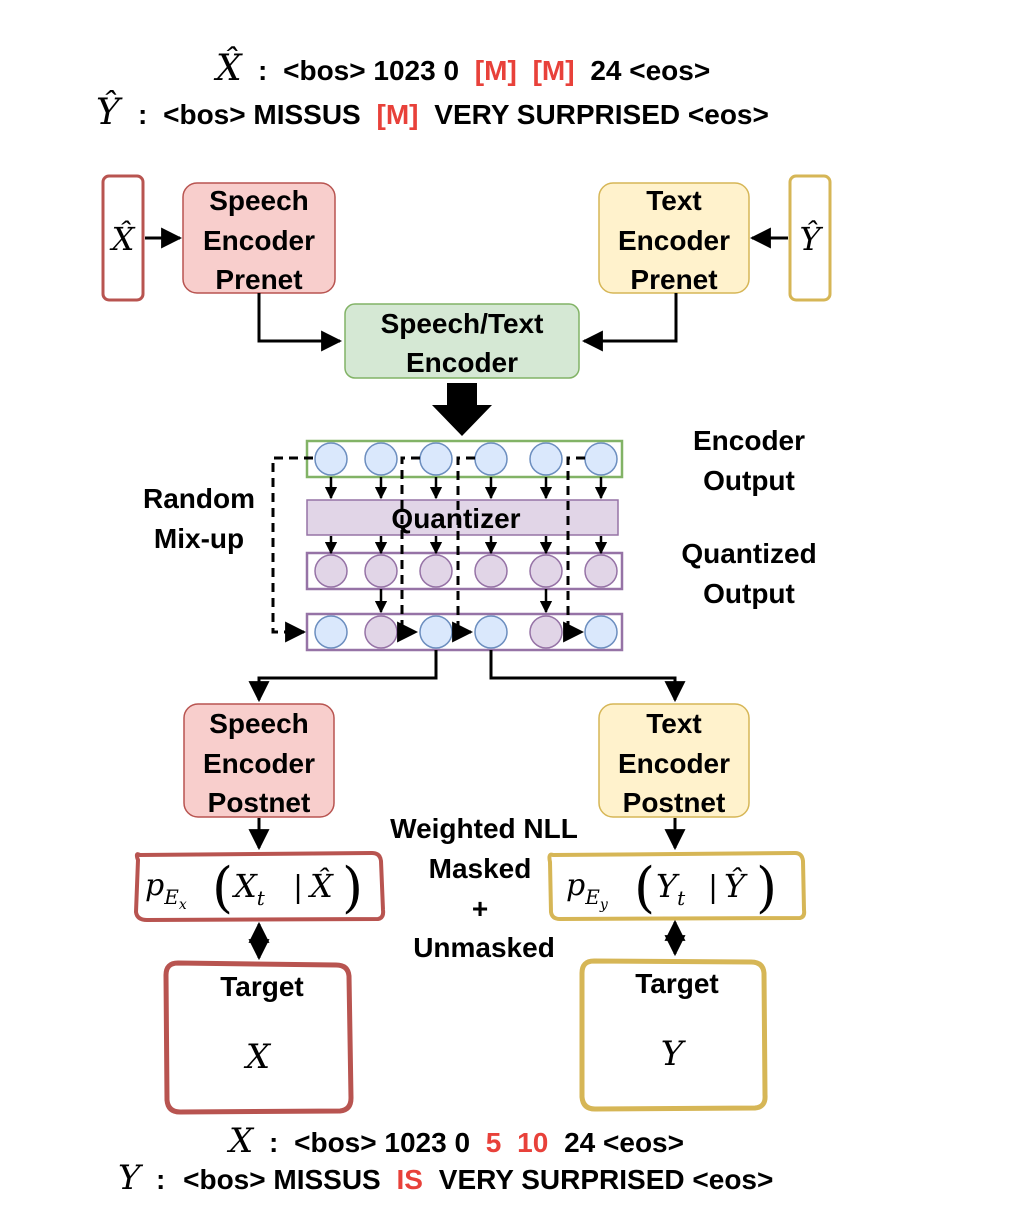  Describe the element at coordinates (480, 908) in the screenshot. I see `loss-line: +` at that location.